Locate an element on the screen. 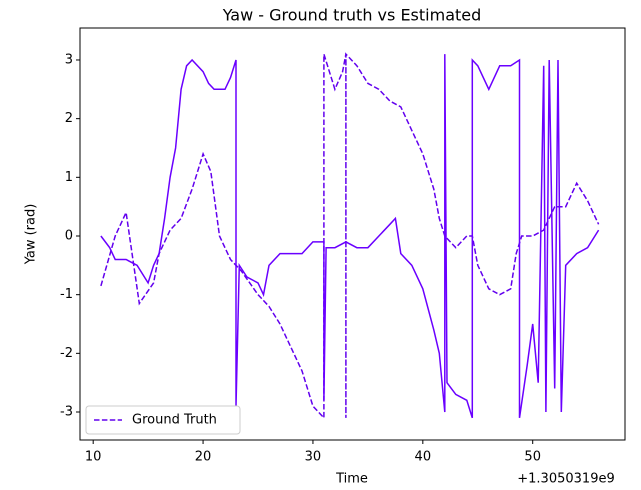 The height and width of the screenshot is (490, 641). y-tick-label: -2 is located at coordinates (66, 353).